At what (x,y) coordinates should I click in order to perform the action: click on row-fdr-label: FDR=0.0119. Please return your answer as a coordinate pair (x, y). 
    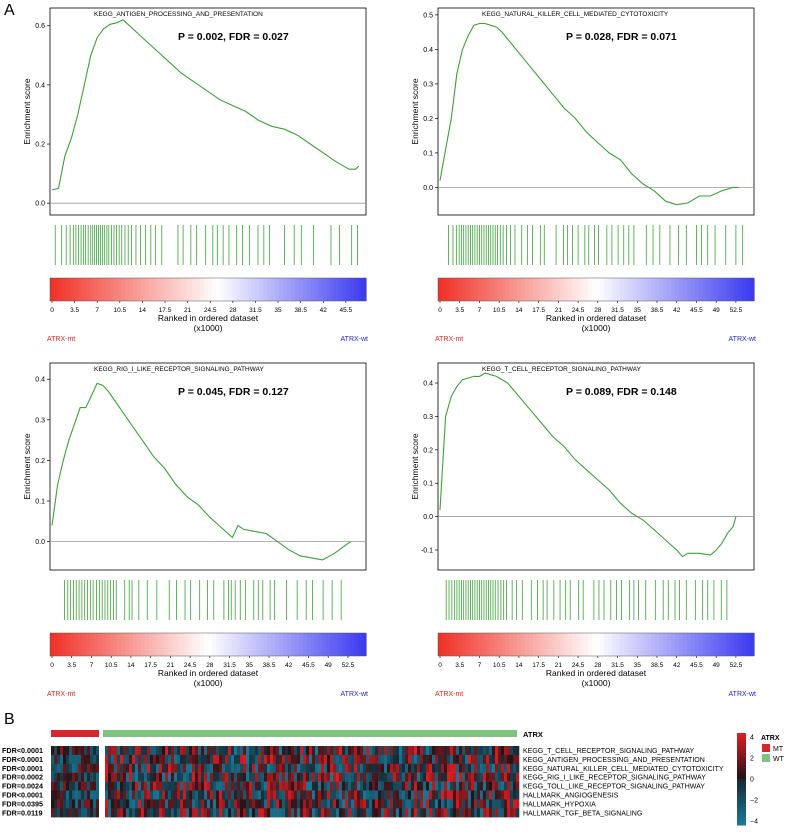
    Looking at the image, I should click on (22, 812).